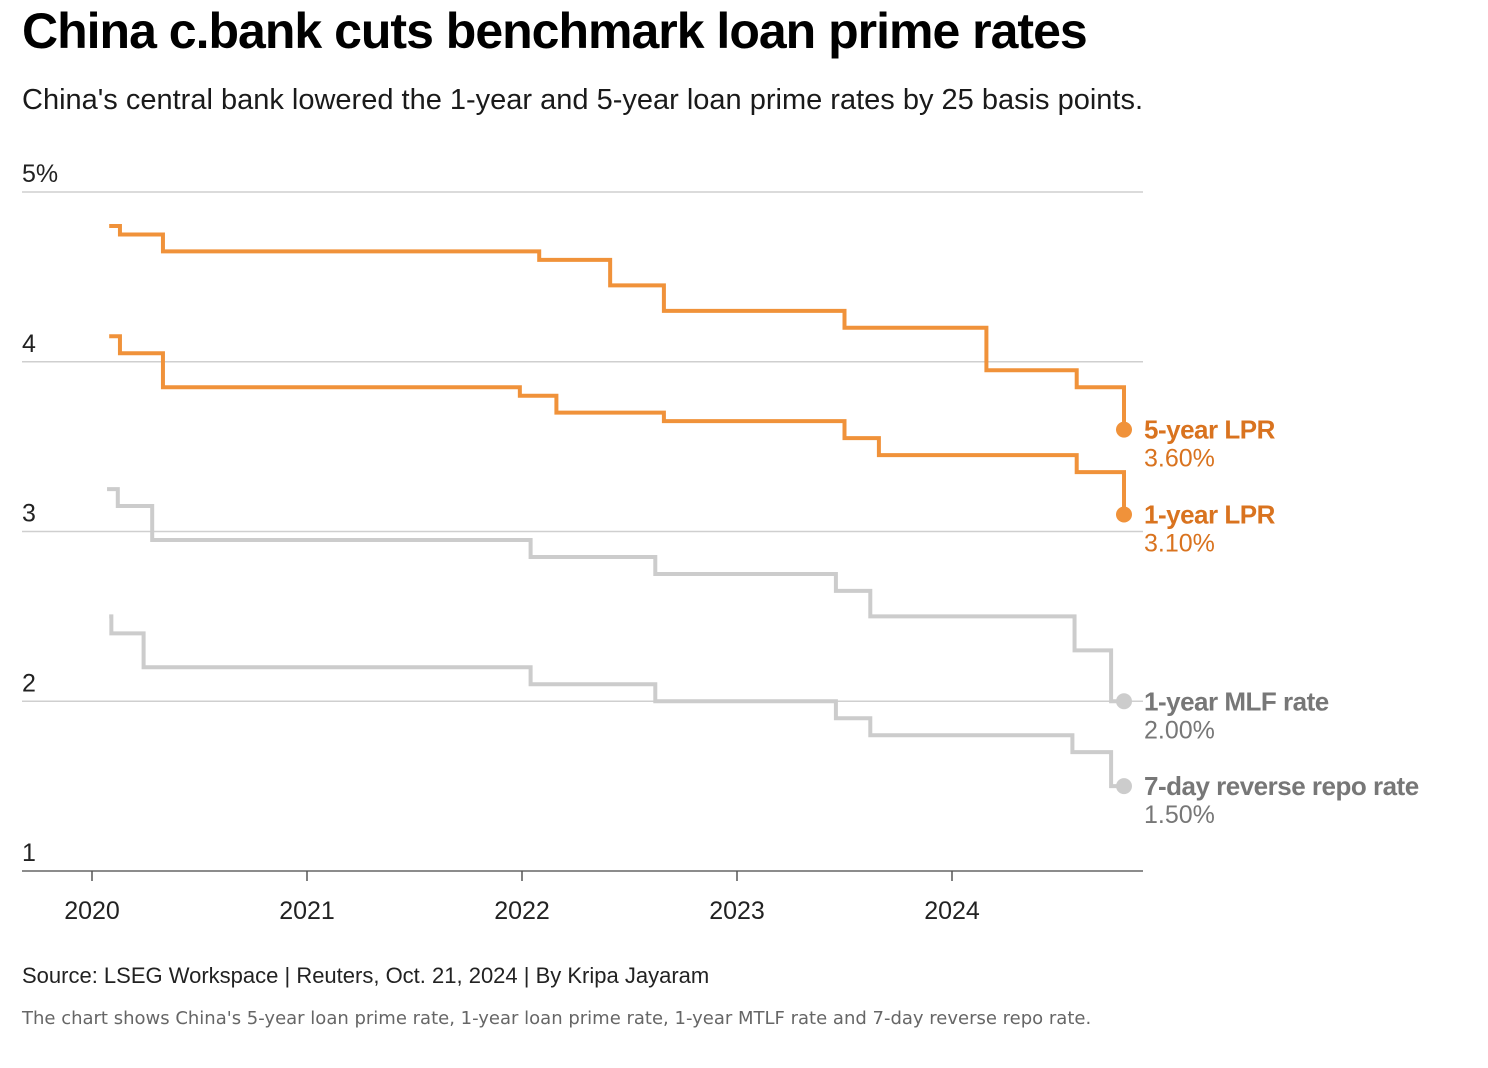 This screenshot has height=1068, width=1488. Describe the element at coordinates (522, 911) in the screenshot. I see `x-tick-label: 2022` at that location.